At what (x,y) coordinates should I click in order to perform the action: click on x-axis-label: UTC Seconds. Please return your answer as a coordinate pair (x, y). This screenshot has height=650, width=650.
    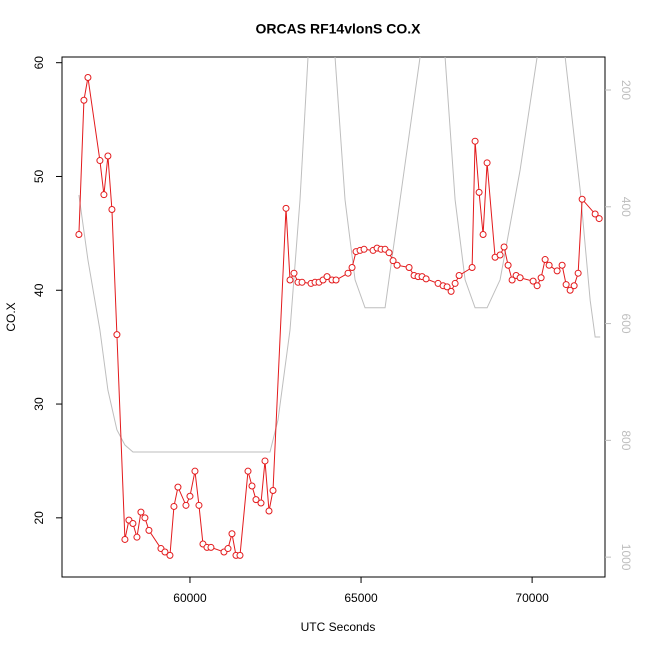
    Looking at the image, I should click on (338, 627).